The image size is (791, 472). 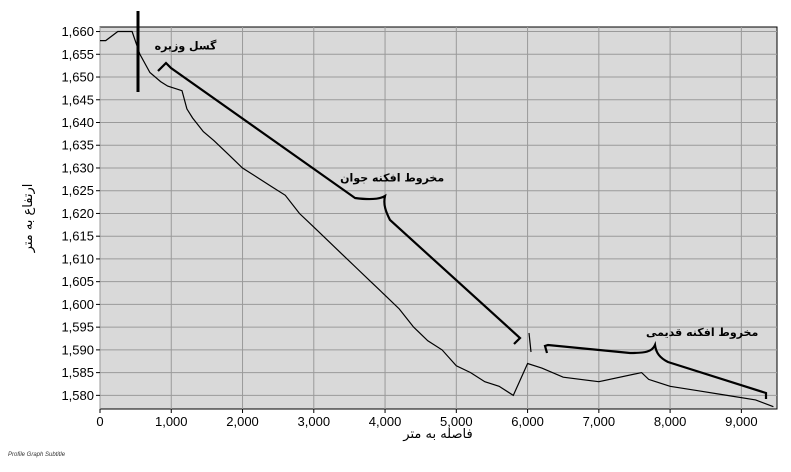 I want to click on y-tick-label: 1,615, so click(x=77, y=236).